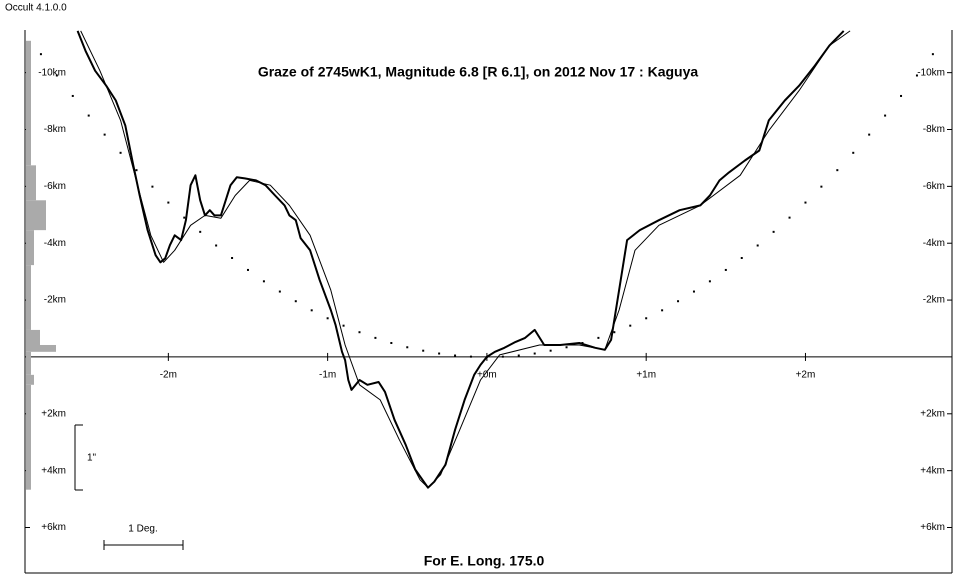 This screenshot has width=980, height=580. What do you see at coordinates (484, 561) in the screenshot?
I see `footer: For E. Long. 175.0` at bounding box center [484, 561].